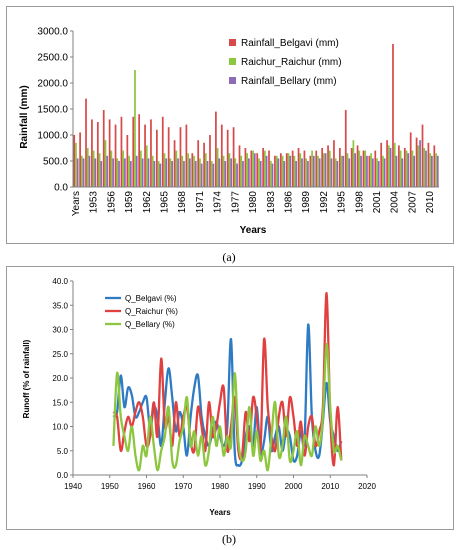 Image resolution: width=458 pixels, height=550 pixels. What do you see at coordinates (52, 110) in the screenshot?
I see `y-tick-label: 1500.0` at bounding box center [52, 110].